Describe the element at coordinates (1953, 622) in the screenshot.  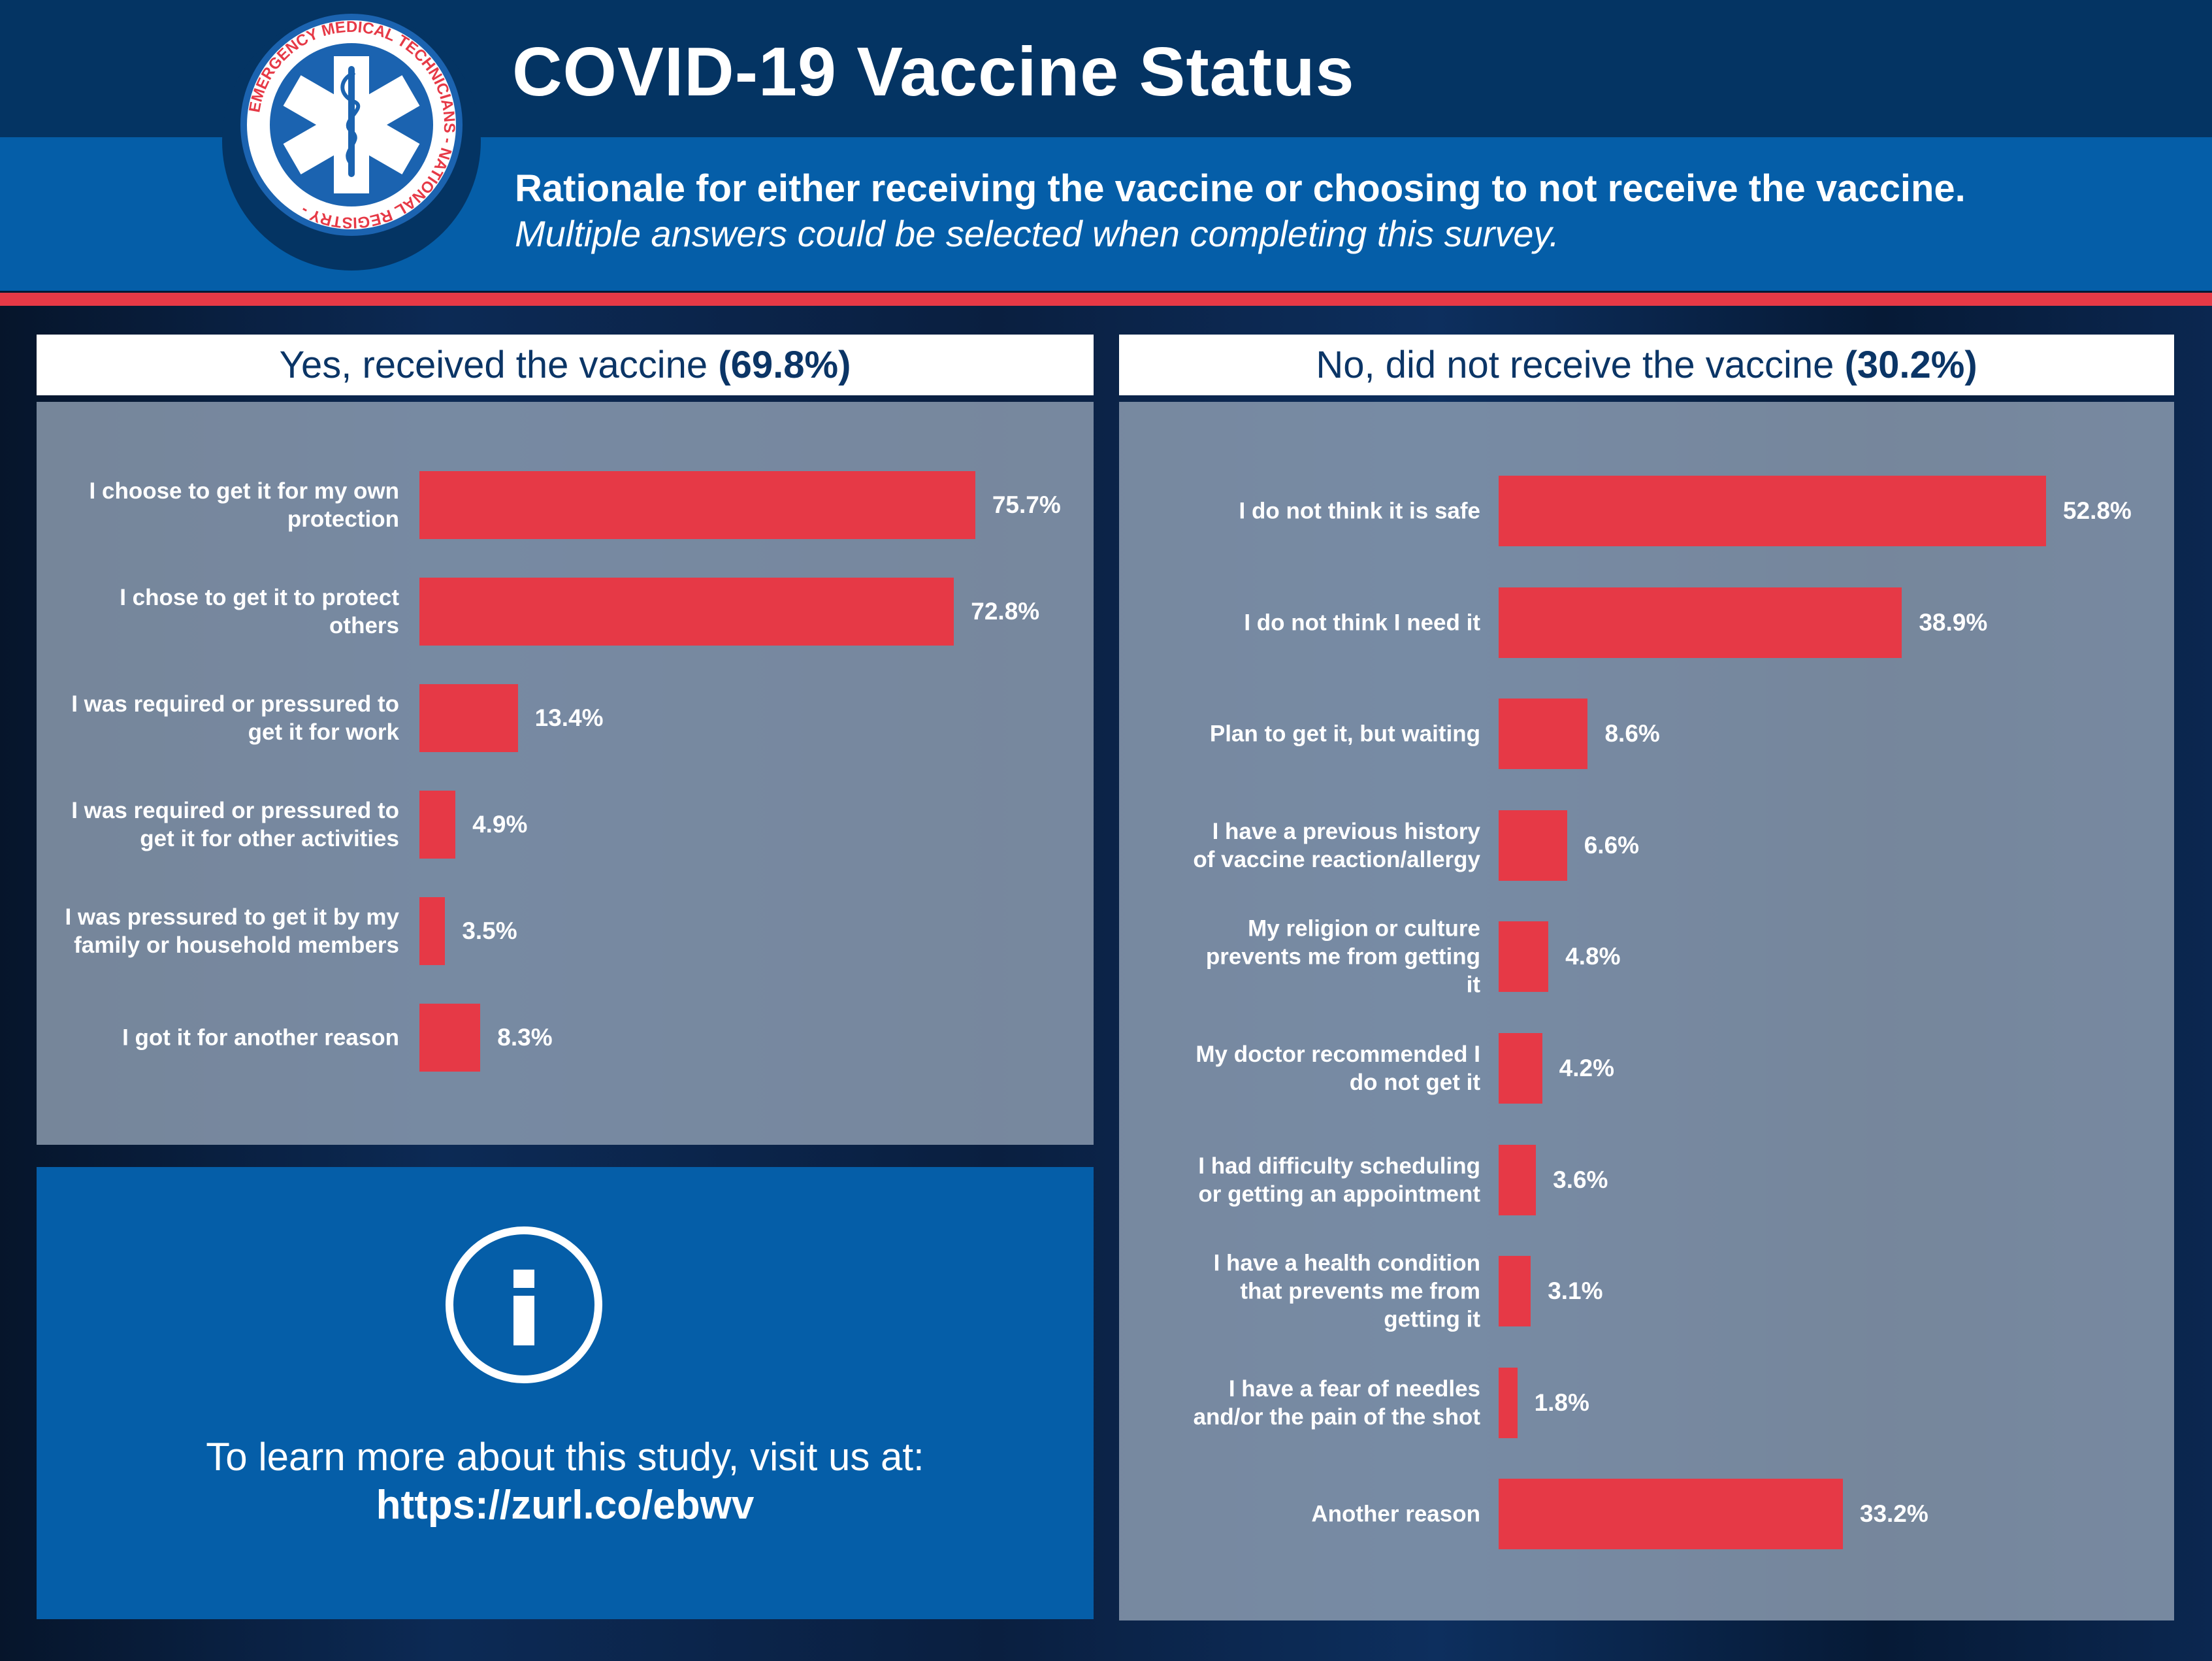
I see `no-value-label: 38.9%` at that location.